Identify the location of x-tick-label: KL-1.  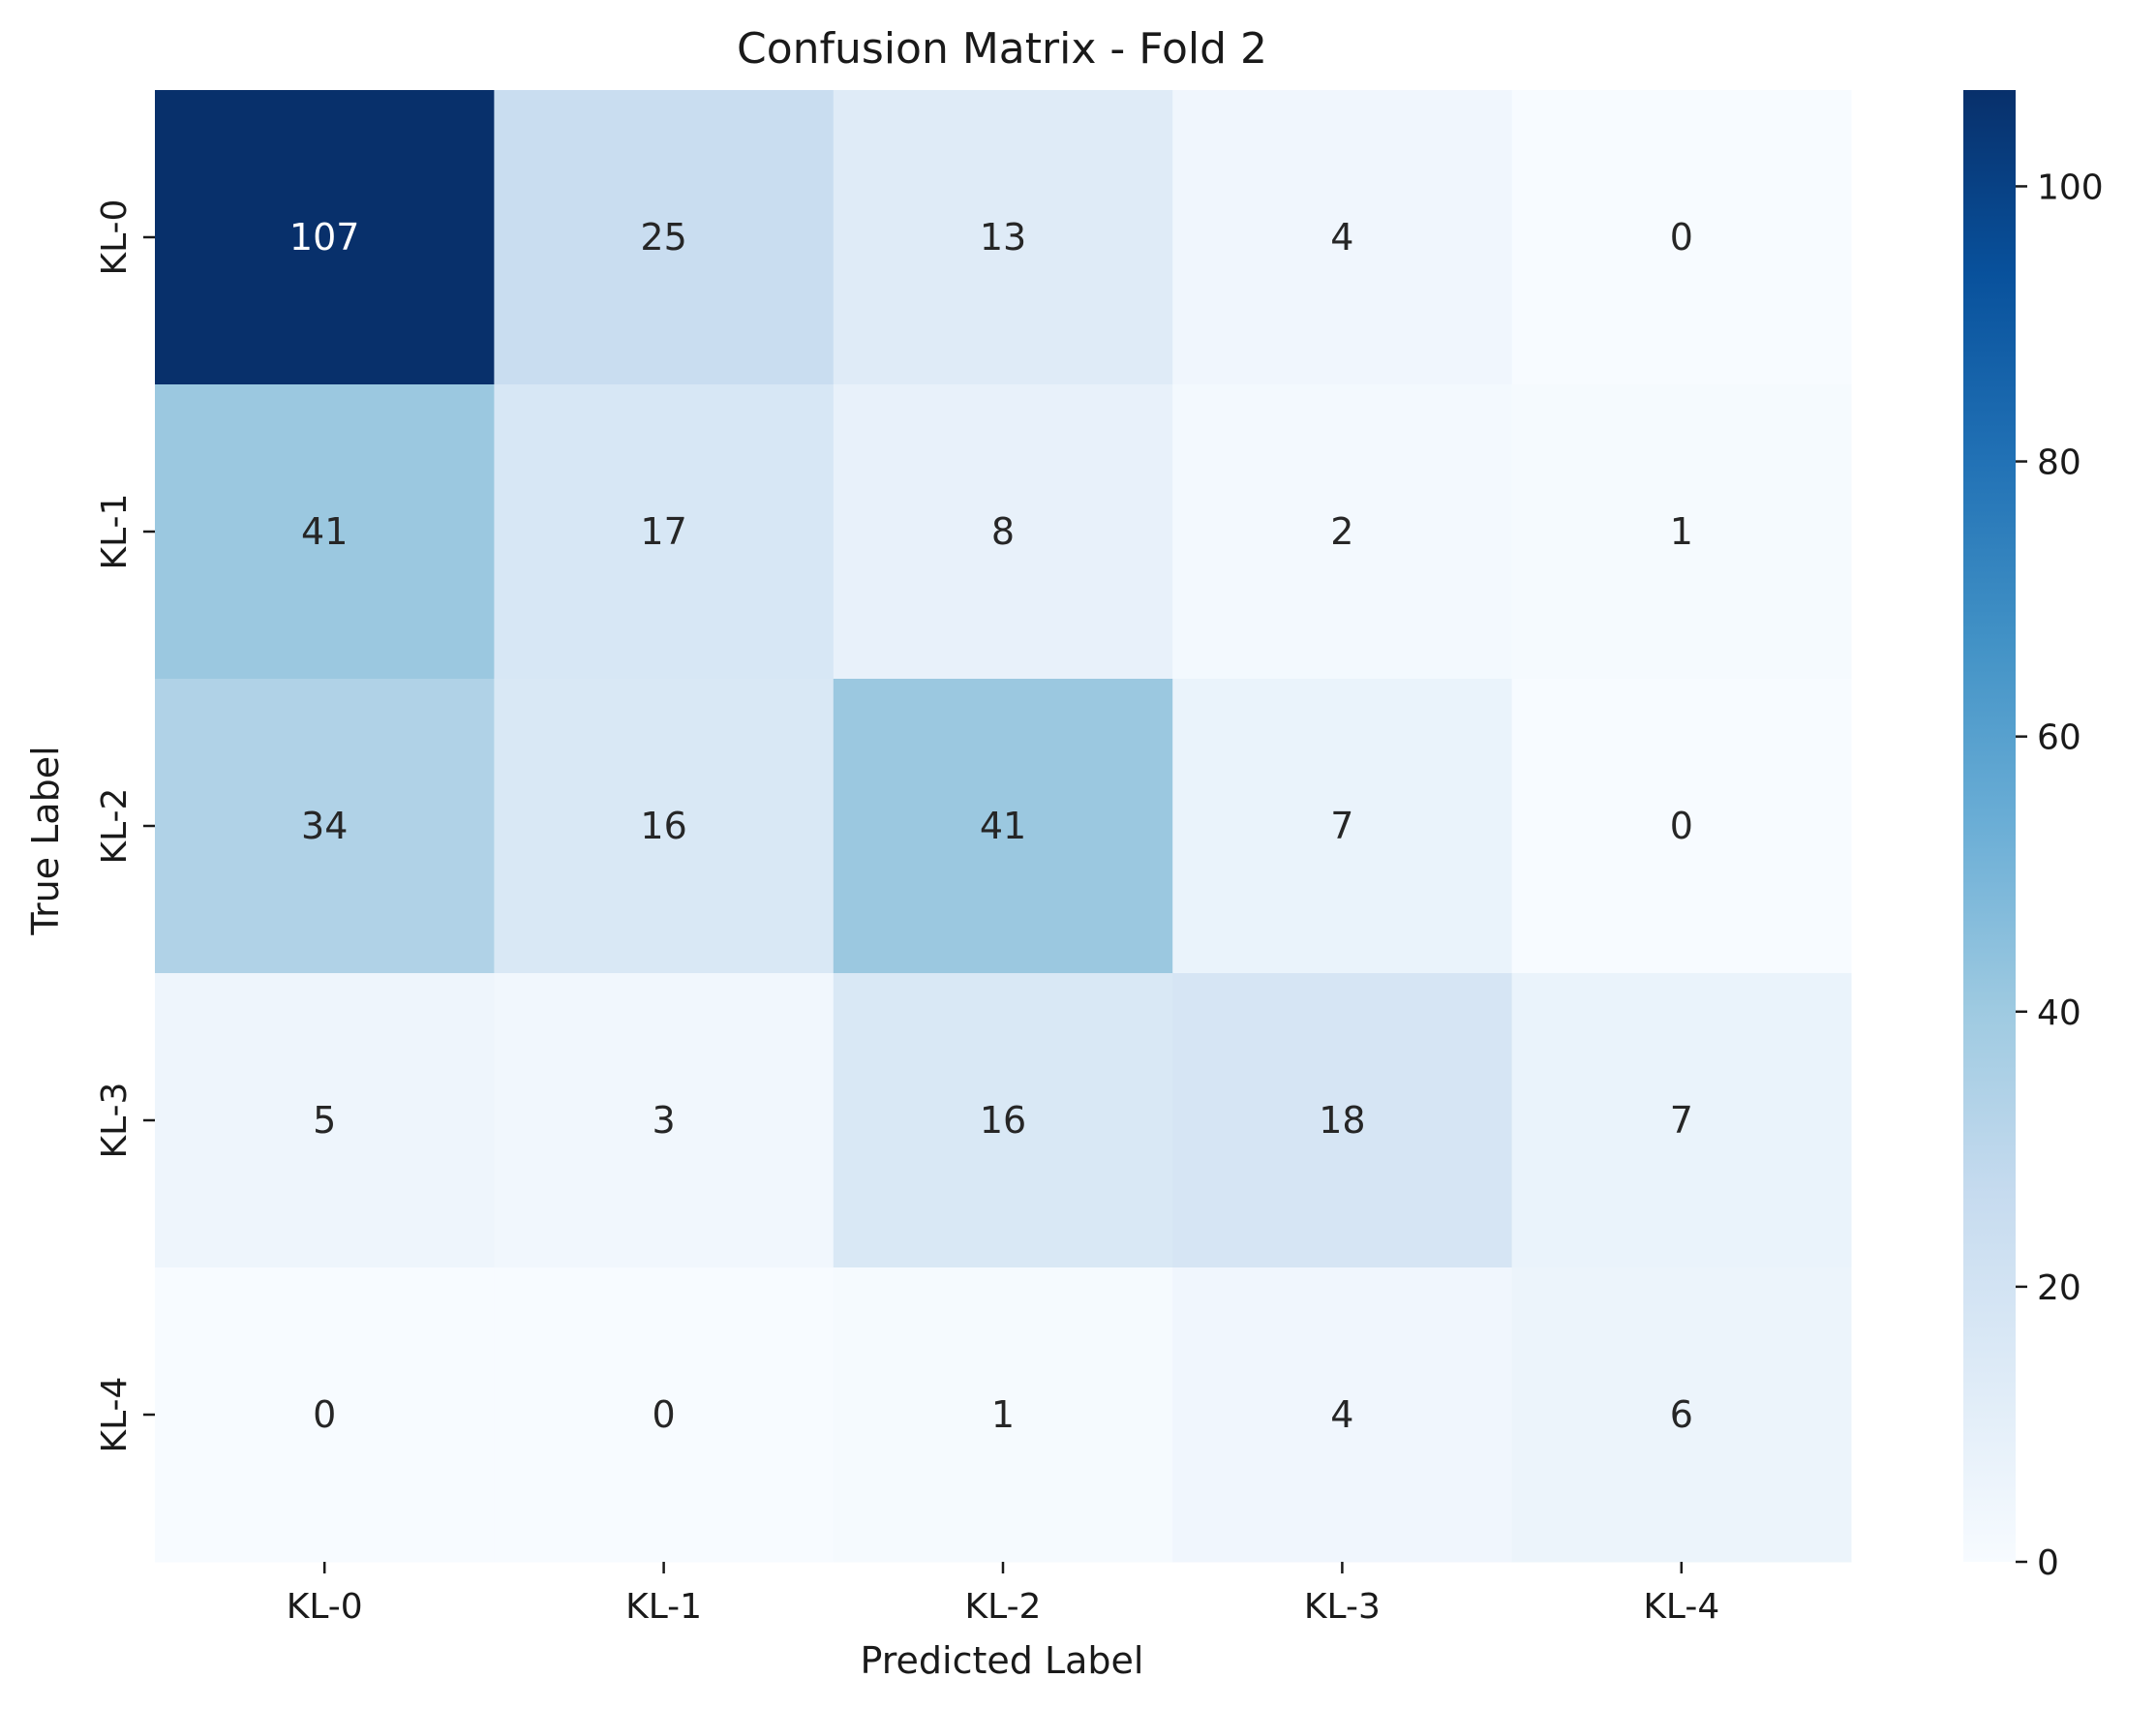
(664, 1607).